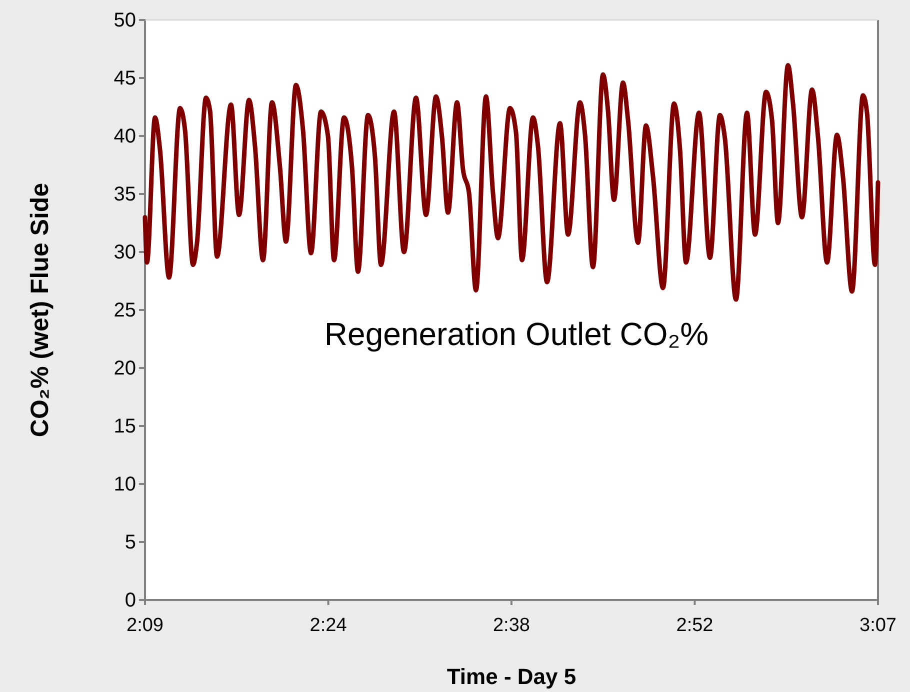 This screenshot has height=692, width=910. I want to click on y-tick-label: 20, so click(125, 368).